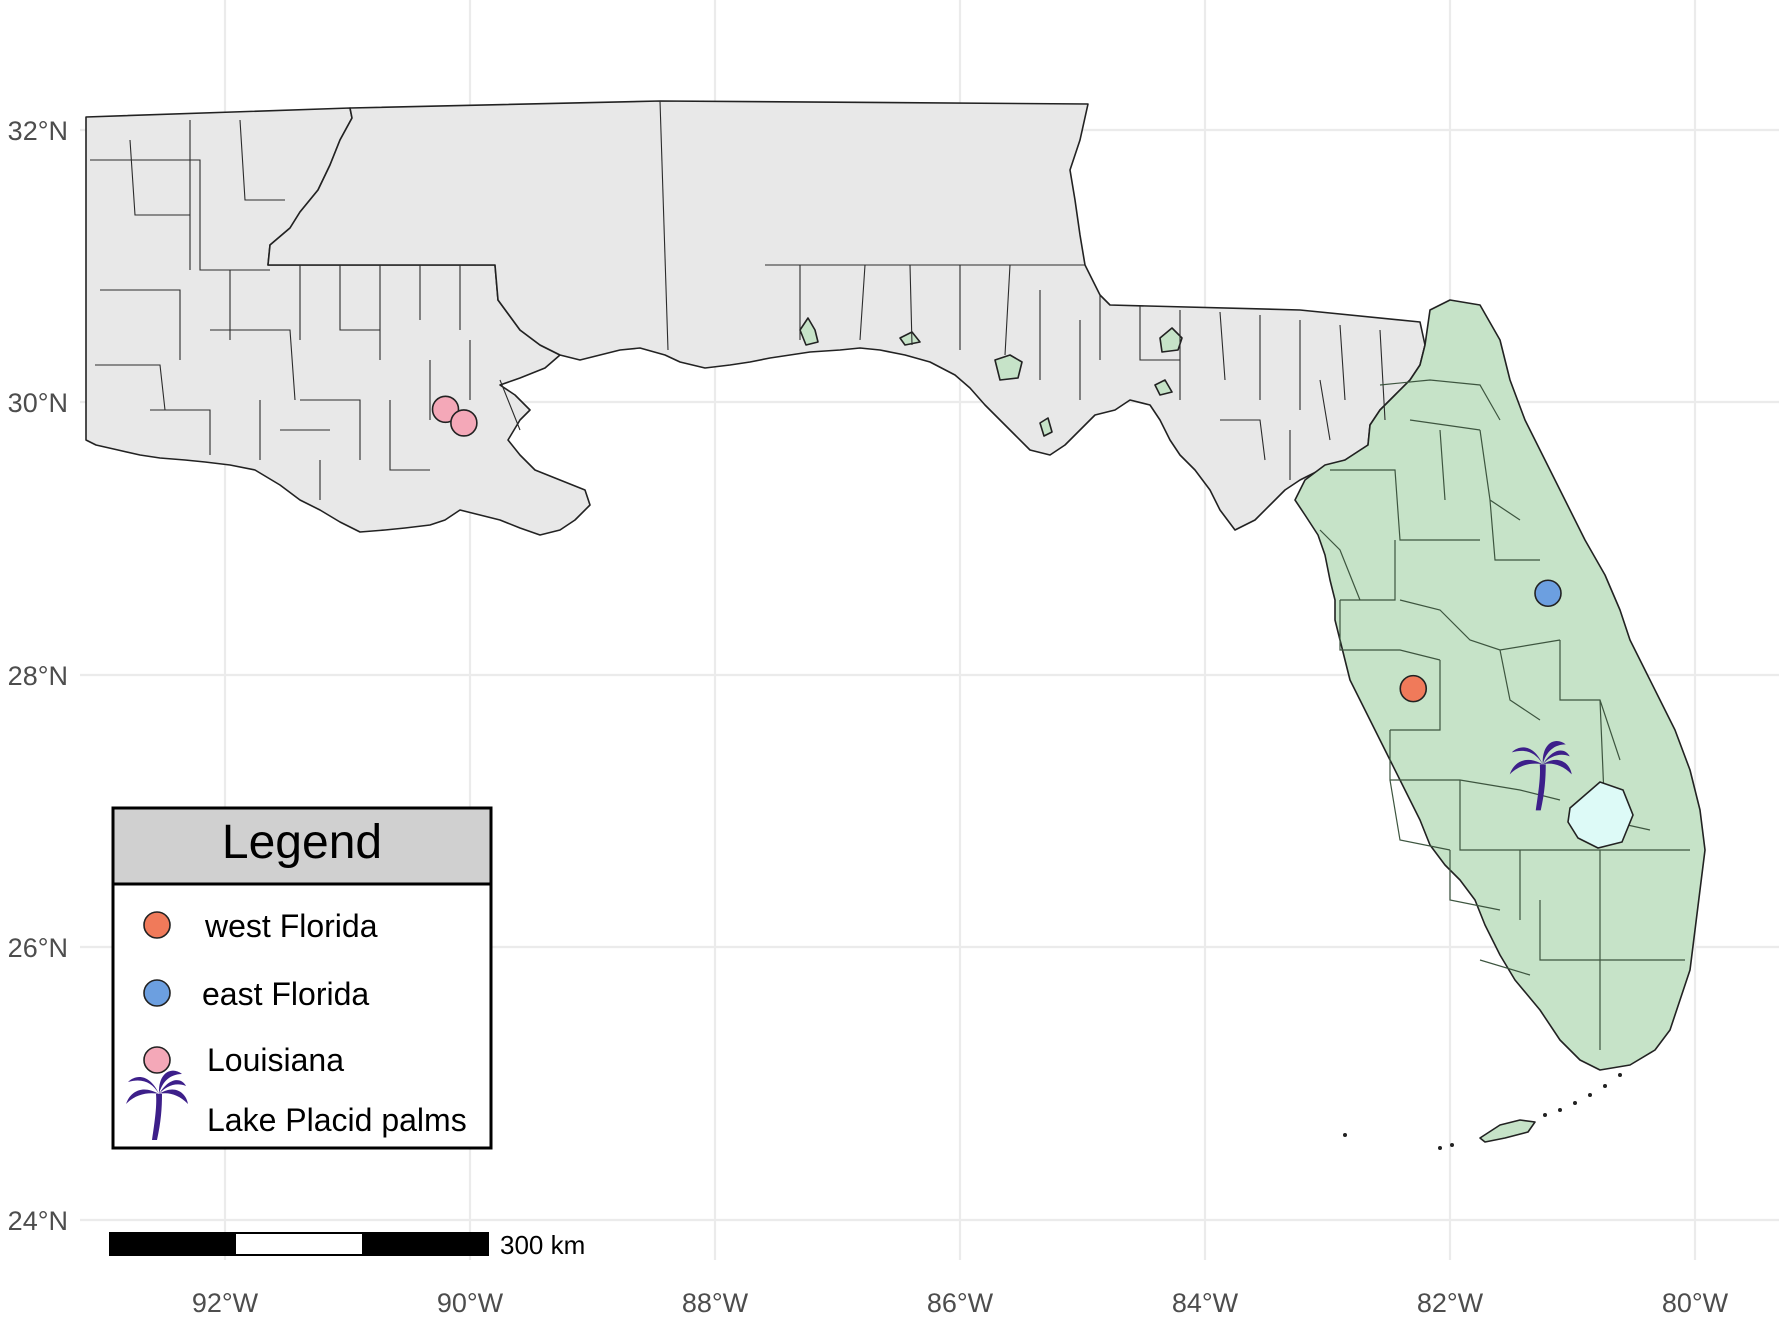 This screenshot has width=1779, height=1320. I want to click on lat-tick-label: 30°N, so click(38, 403).